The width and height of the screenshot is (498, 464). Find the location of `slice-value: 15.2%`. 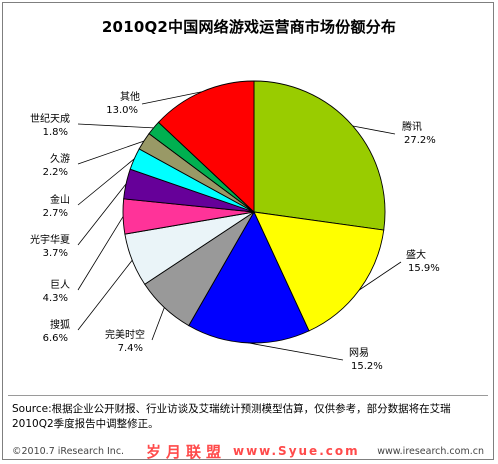

slice-value: 15.2% is located at coordinates (367, 366).